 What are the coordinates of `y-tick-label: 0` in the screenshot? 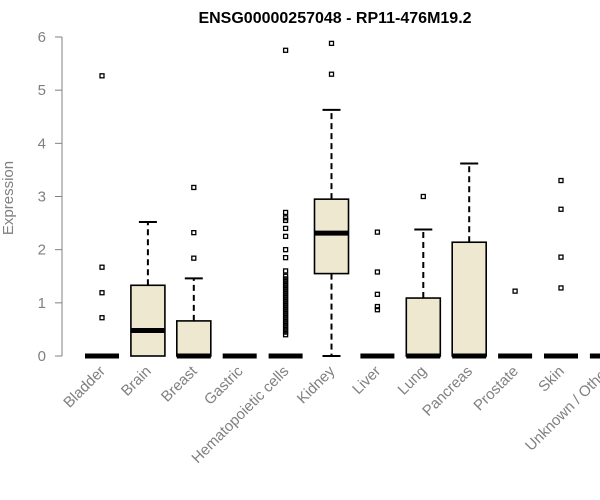 It's located at (42, 356).